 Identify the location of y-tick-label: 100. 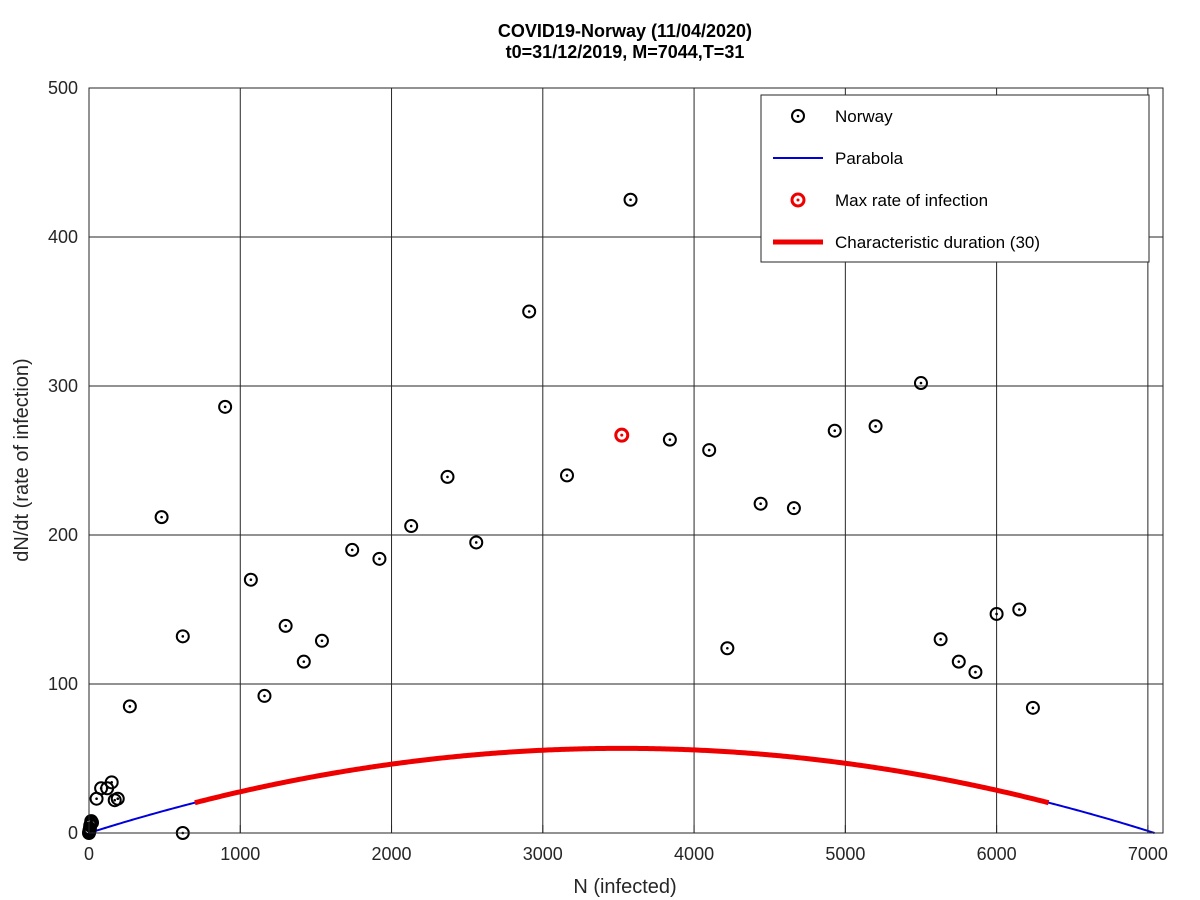
(63, 684).